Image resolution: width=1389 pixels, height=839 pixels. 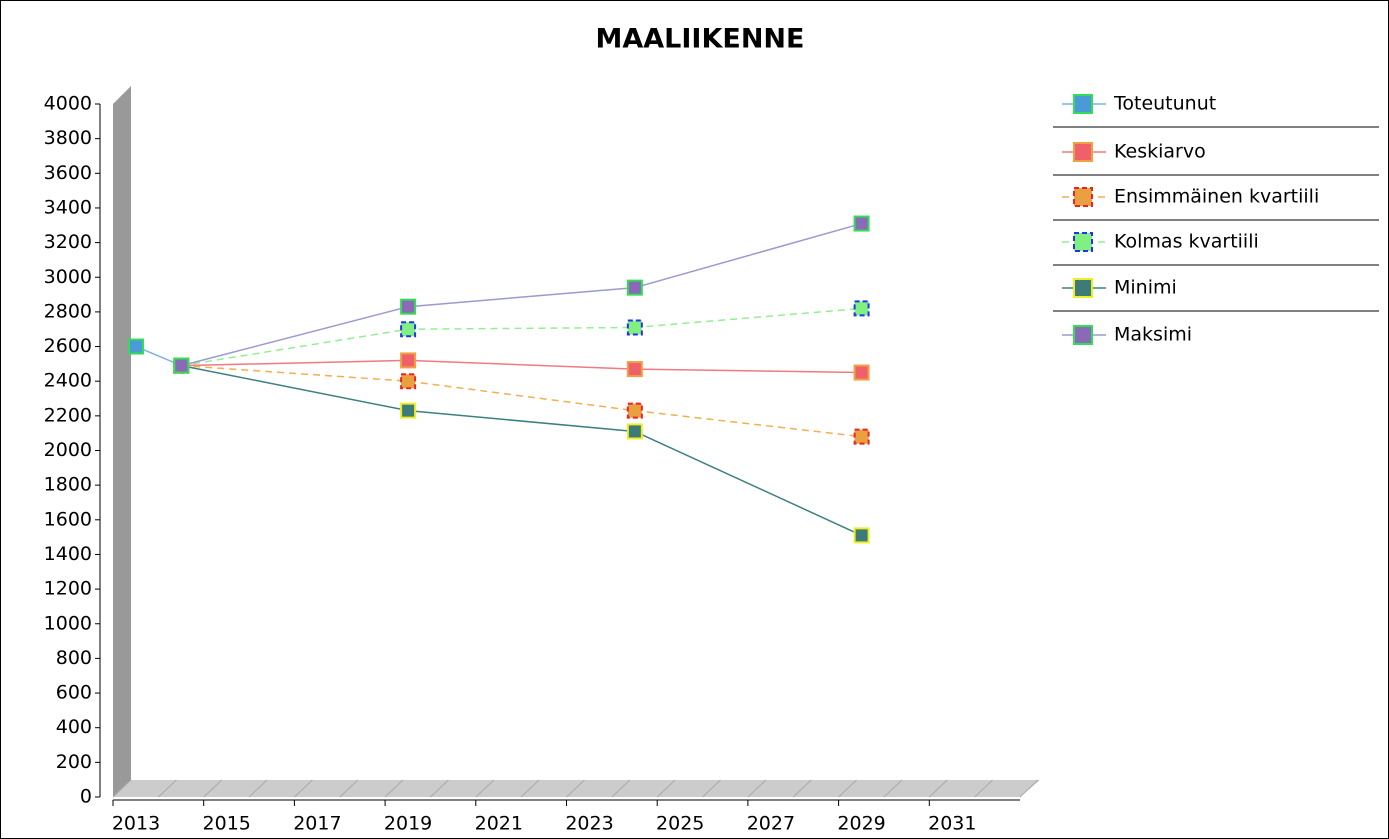 I want to click on chart-title: MAALIIKENNE, so click(x=700, y=39).